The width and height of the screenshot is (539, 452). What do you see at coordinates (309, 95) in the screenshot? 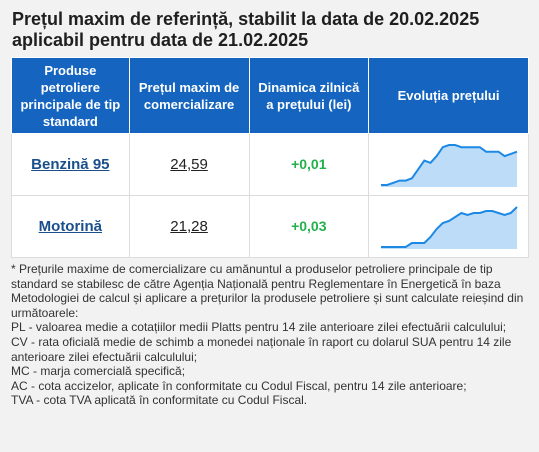
I see `header-daily-dynamics: Dinamica zilnică a prețului (lei)` at bounding box center [309, 95].